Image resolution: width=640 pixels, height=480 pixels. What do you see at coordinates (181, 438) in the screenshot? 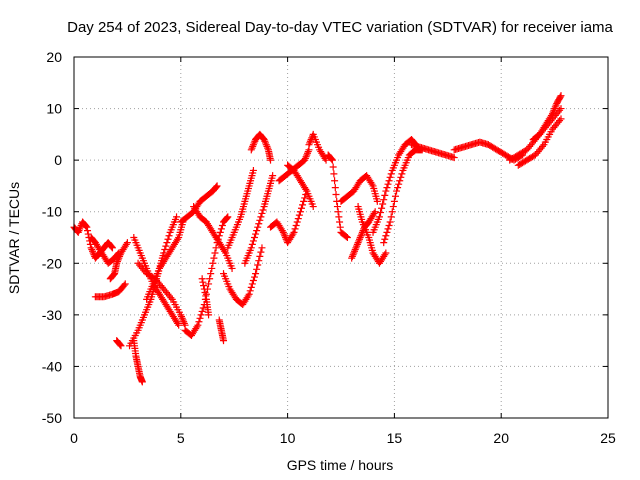
I see `x-tick-label: 5` at bounding box center [181, 438].